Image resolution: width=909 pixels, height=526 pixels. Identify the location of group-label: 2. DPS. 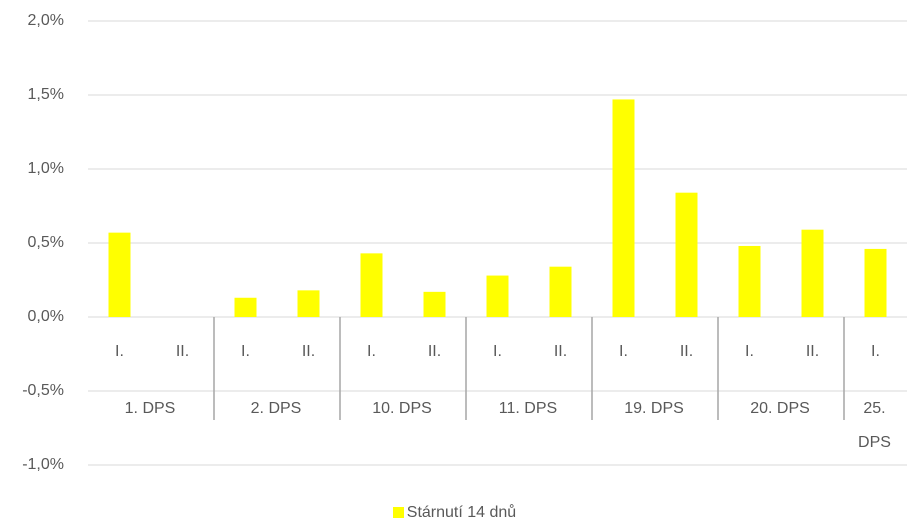
(276, 408).